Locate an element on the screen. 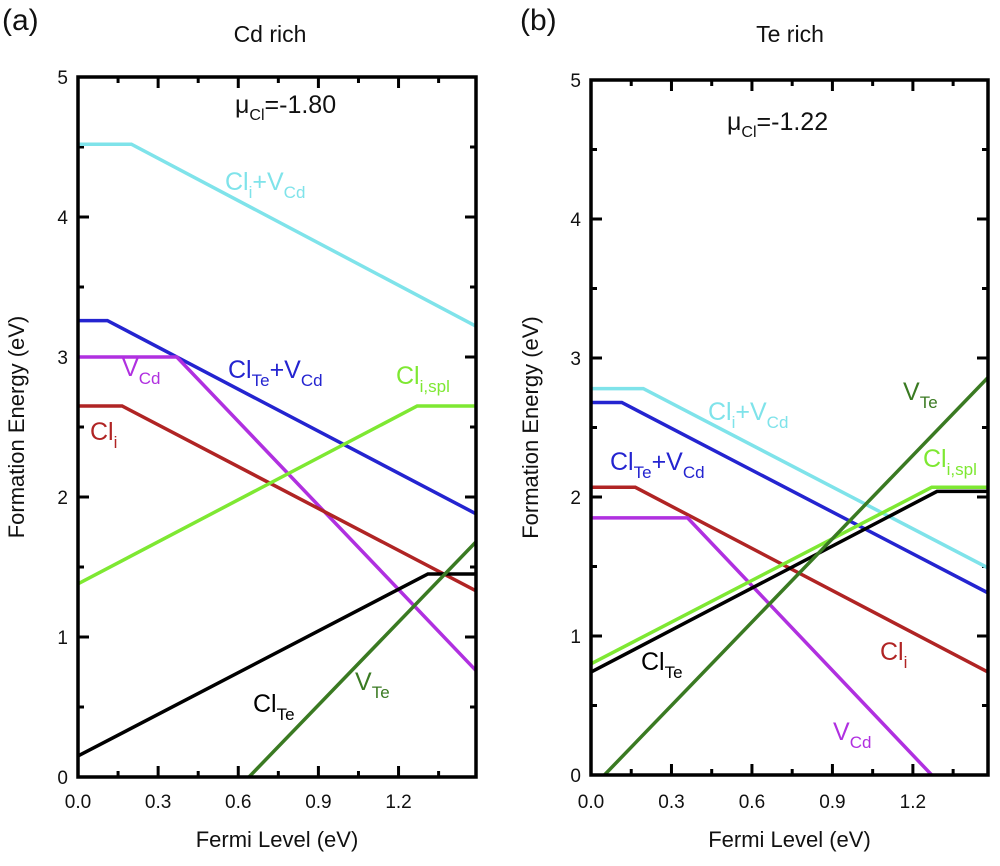 The image size is (1000, 866). mu-annotation: μCl=-1.22 is located at coordinates (777, 124).